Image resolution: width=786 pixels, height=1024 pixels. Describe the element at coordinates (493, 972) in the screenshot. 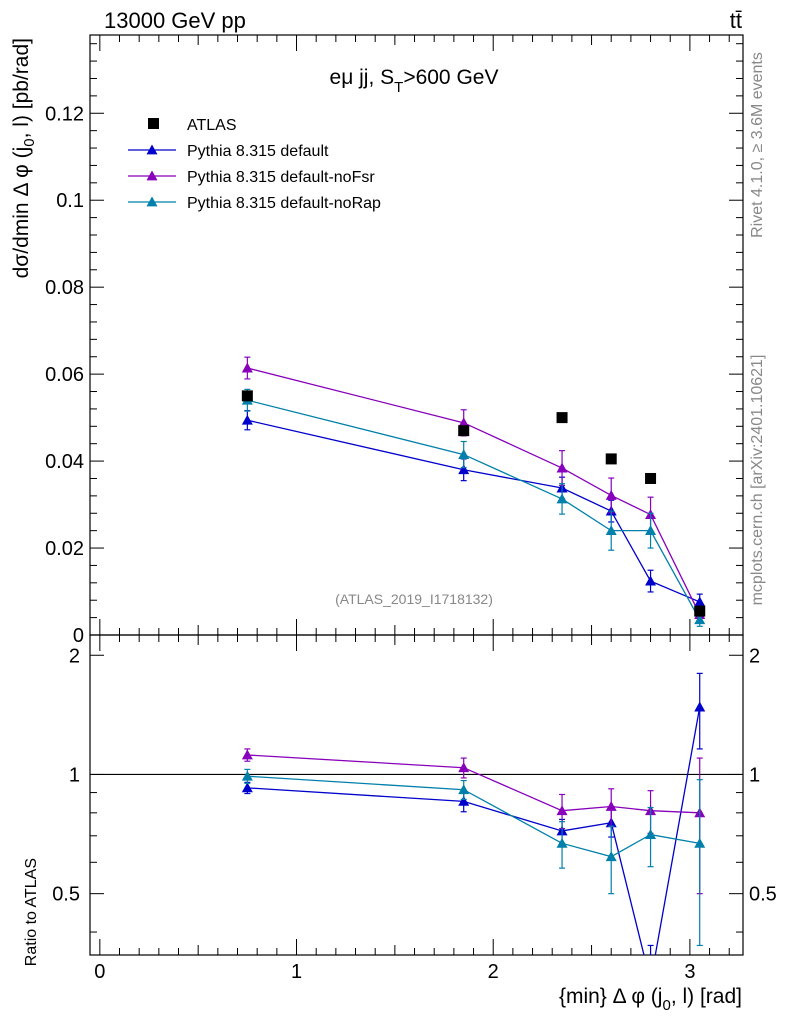

I see `xtick-label: 2` at that location.